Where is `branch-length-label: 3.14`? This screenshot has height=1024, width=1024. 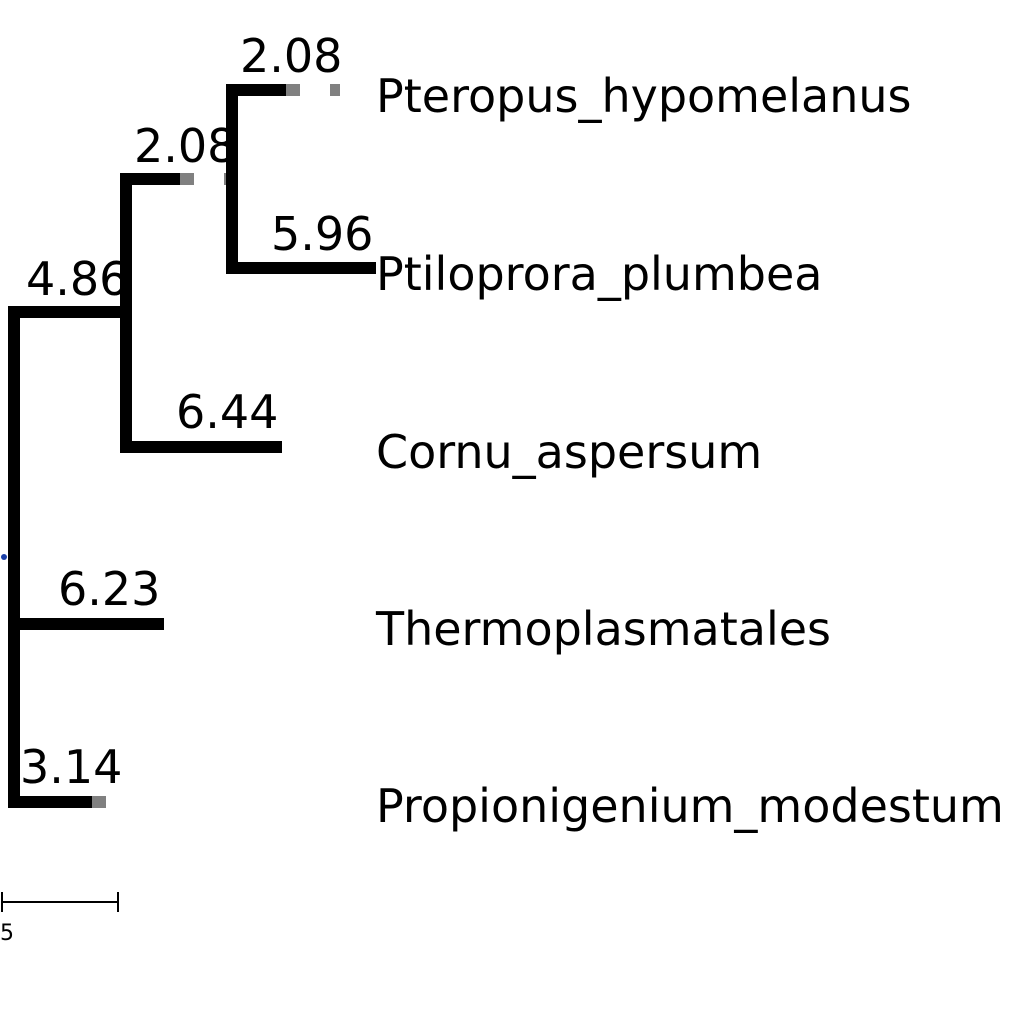 branch-length-label: 3.14 is located at coordinates (71, 767).